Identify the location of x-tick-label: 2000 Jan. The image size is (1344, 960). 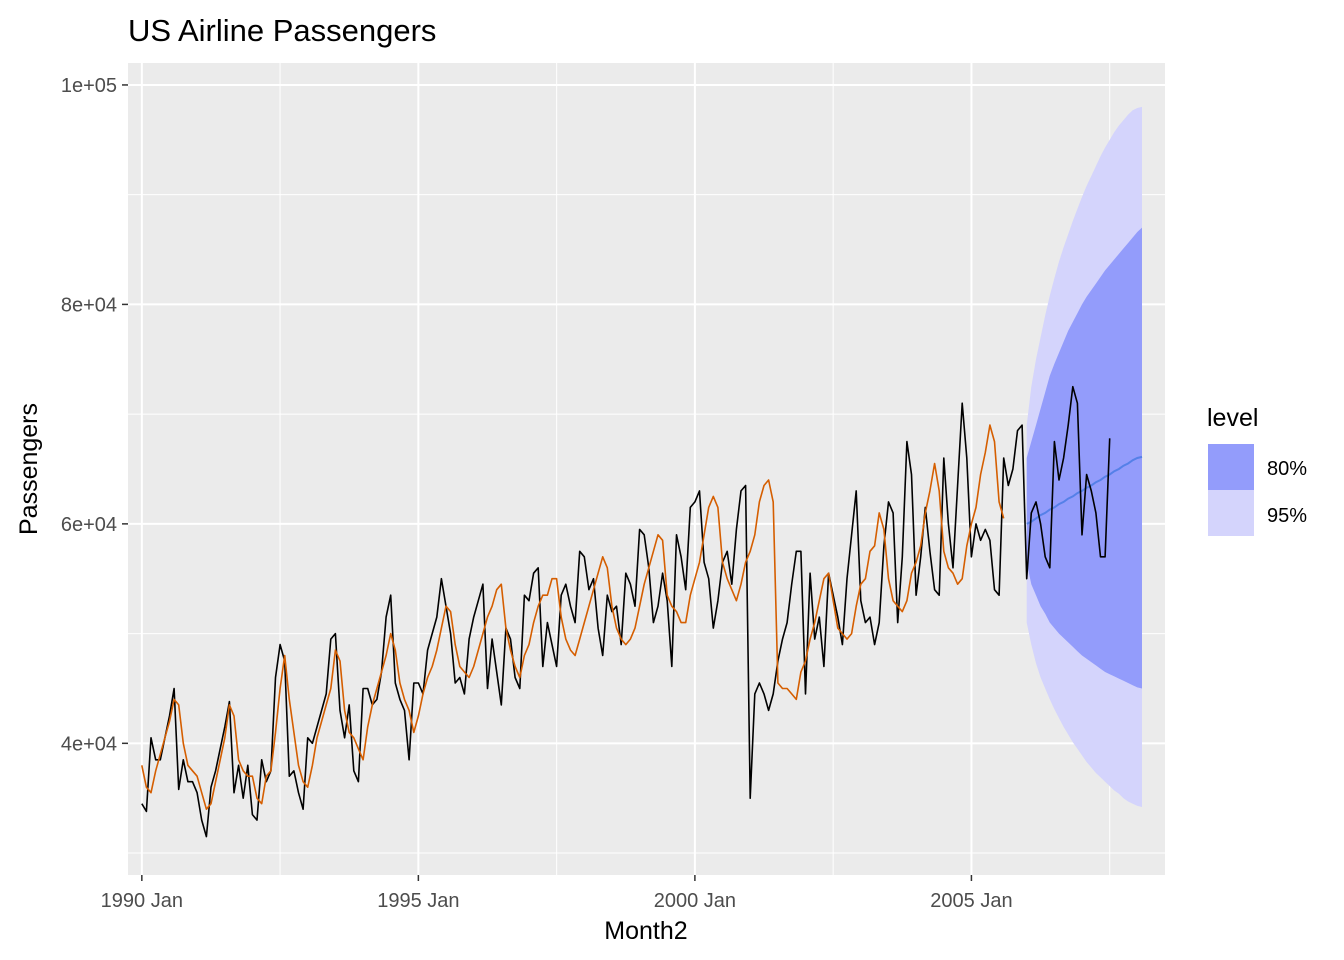
(695, 901).